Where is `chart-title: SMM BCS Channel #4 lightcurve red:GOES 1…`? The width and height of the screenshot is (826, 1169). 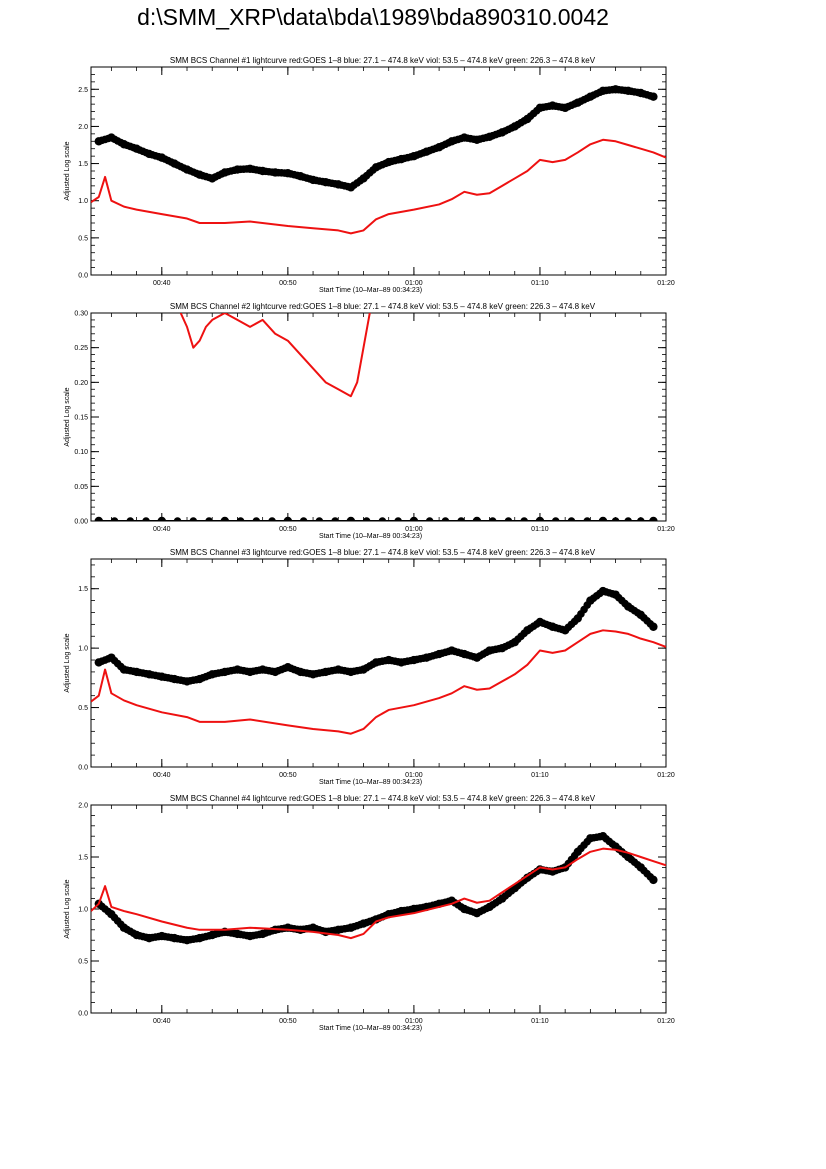 chart-title: SMM BCS Channel #4 lightcurve red:GOES 1… is located at coordinates (383, 798).